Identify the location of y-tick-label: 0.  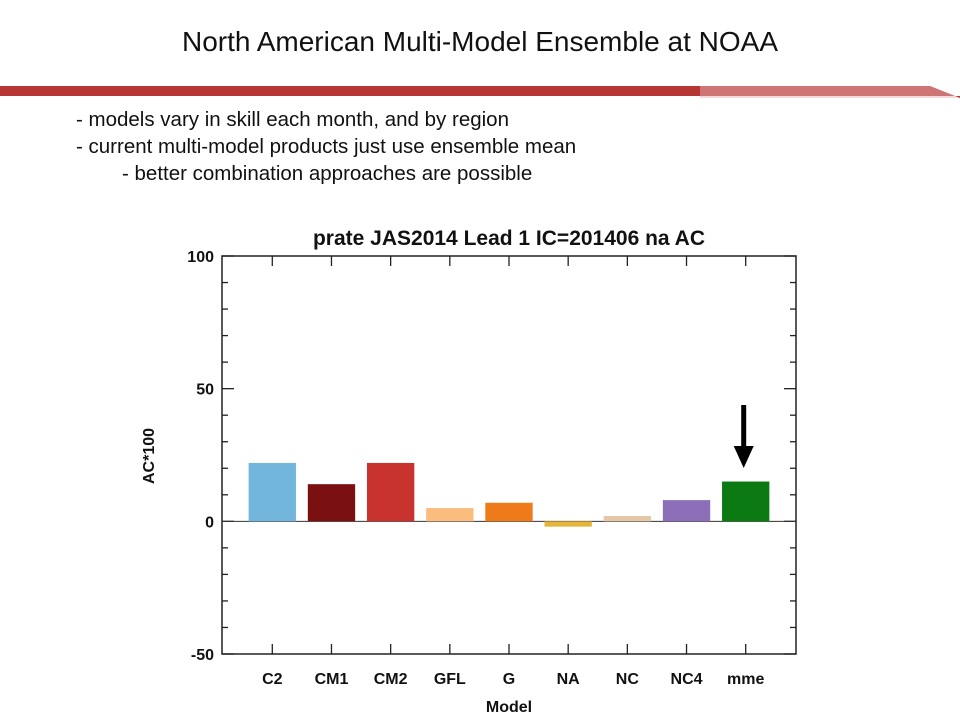
(209, 522).